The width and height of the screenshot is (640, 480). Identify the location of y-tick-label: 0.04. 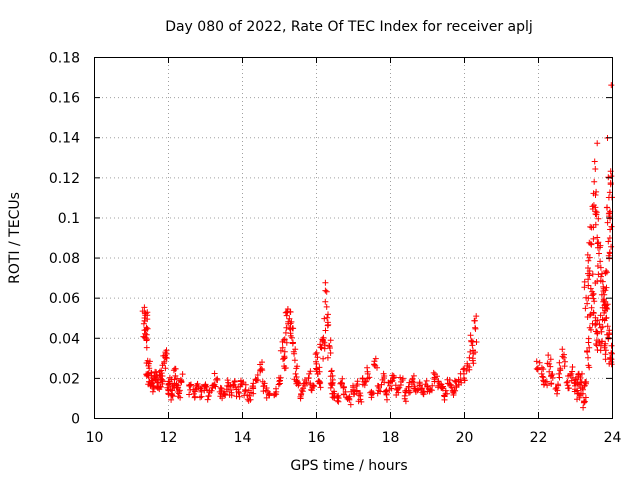
(64, 339).